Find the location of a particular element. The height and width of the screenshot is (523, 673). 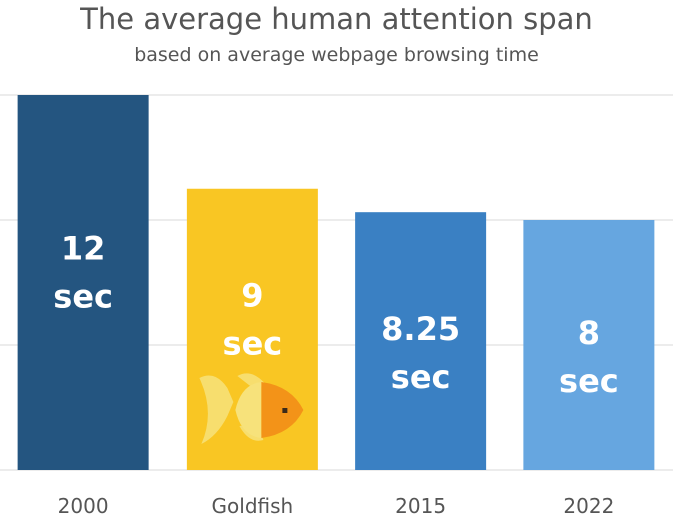

bar-value-label: 12 is located at coordinates (83, 249).